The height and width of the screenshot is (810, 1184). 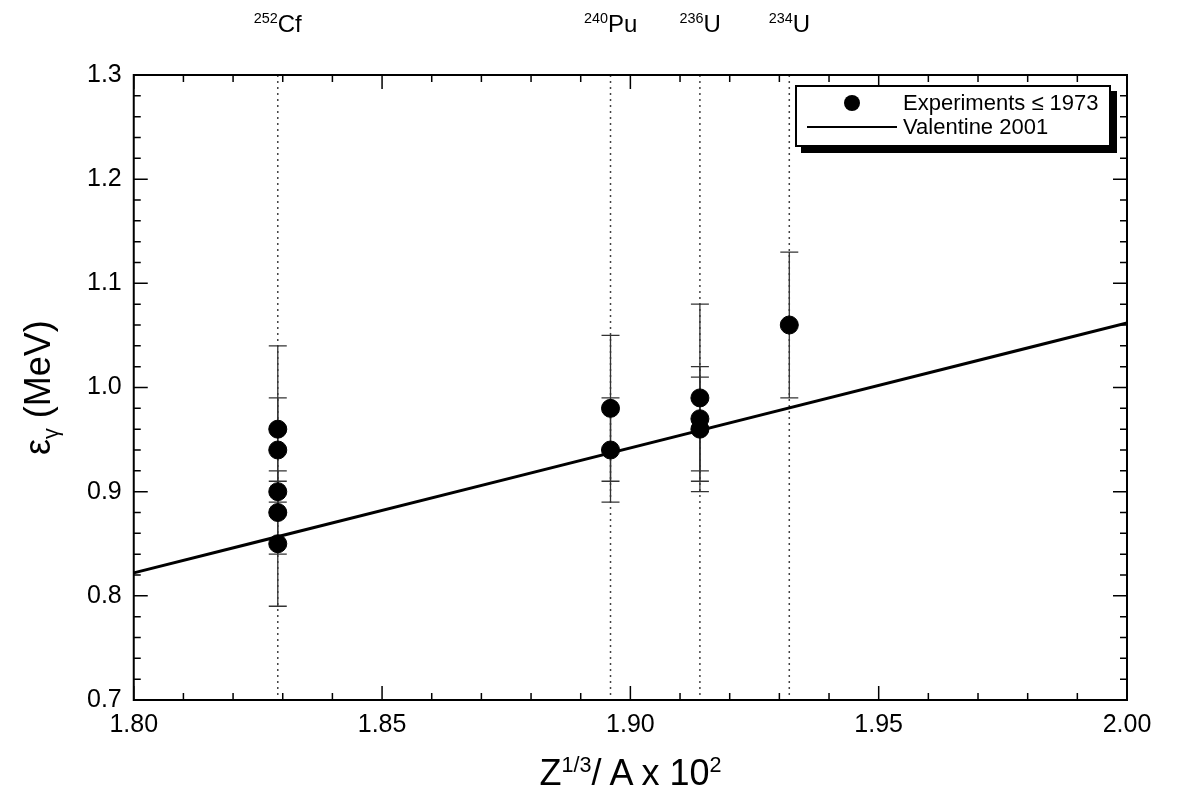 I want to click on x-tick-label: 1.95, so click(x=879, y=722).